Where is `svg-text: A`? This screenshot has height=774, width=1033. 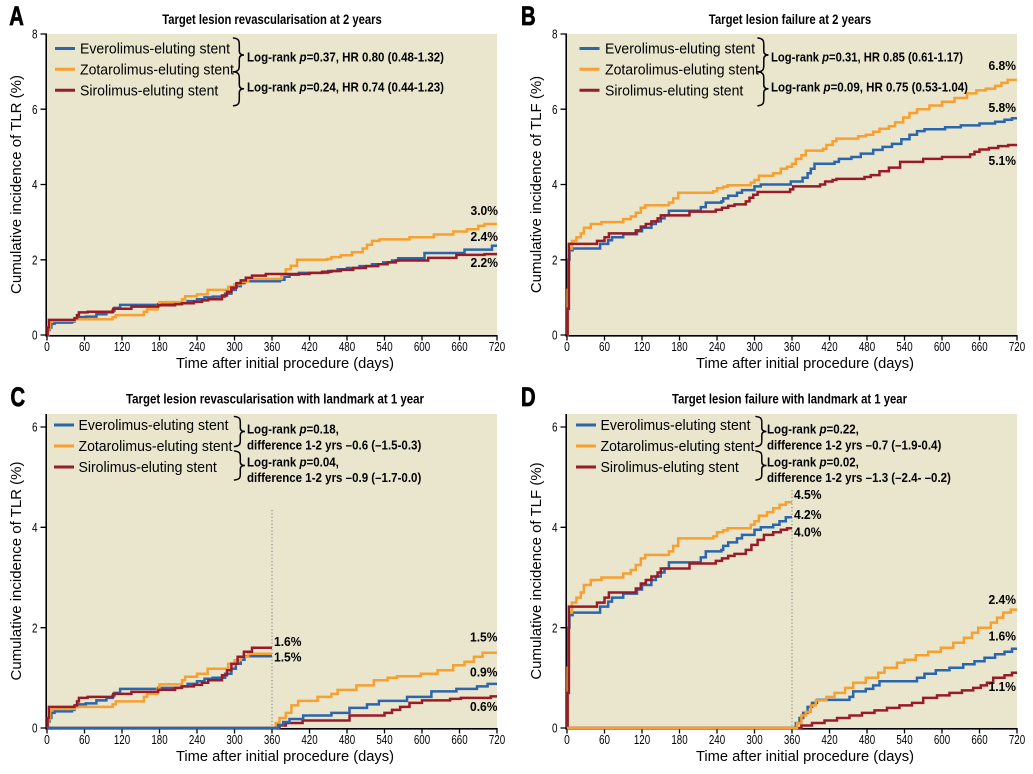 svg-text: A is located at coordinates (16, 16).